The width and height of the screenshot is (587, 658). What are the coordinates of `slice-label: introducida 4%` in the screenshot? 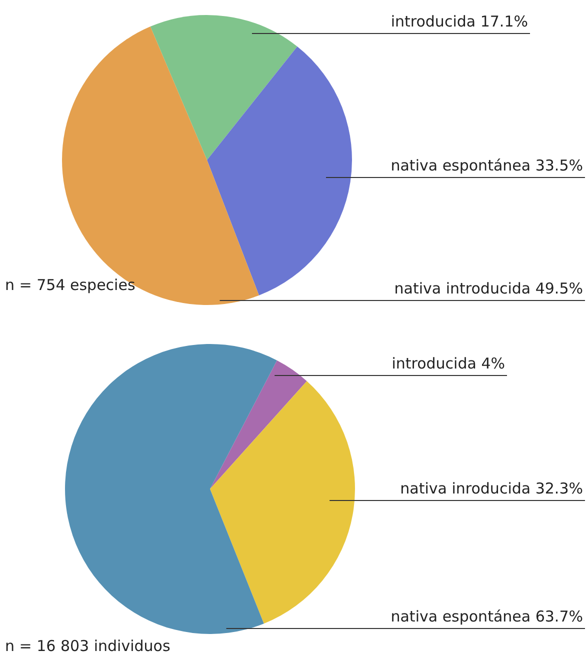 It's located at (448, 363).